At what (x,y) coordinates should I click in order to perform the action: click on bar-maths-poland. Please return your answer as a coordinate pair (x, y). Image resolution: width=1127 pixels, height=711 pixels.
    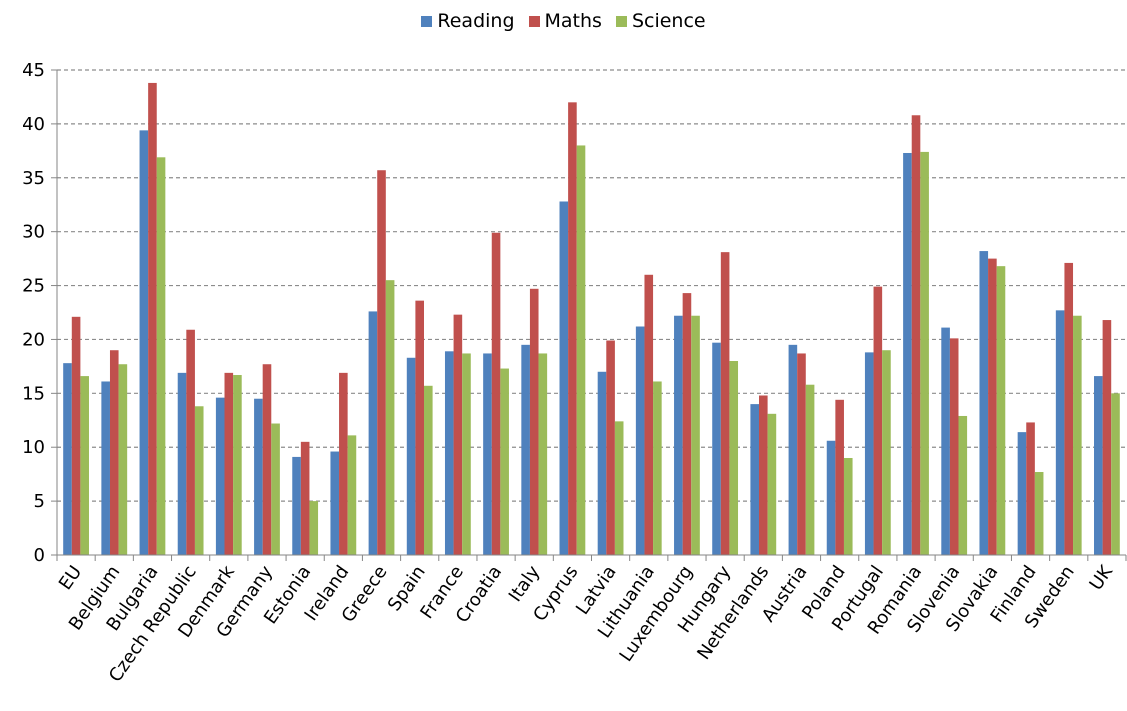
    Looking at the image, I should click on (839, 477).